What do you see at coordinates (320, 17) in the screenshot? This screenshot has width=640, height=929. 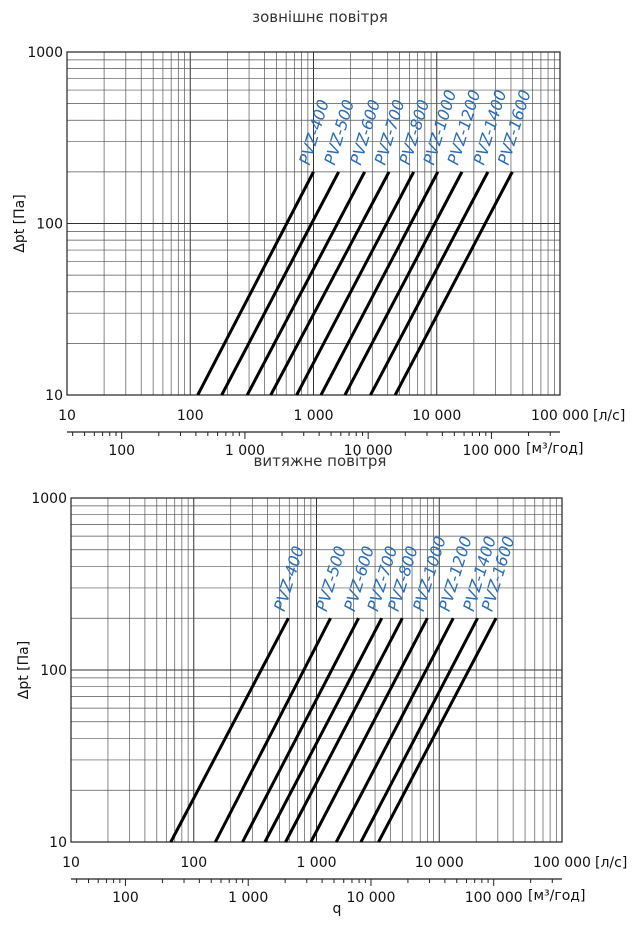 I see `chart-title: зовнішнє повітря` at bounding box center [320, 17].